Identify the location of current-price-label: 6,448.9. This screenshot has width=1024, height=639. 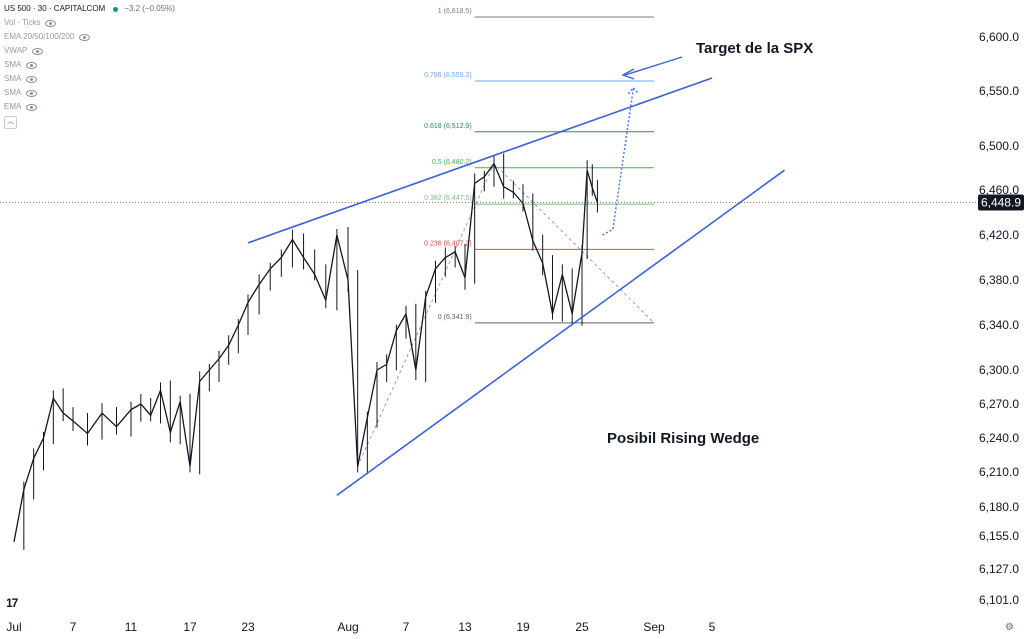
(1001, 202).